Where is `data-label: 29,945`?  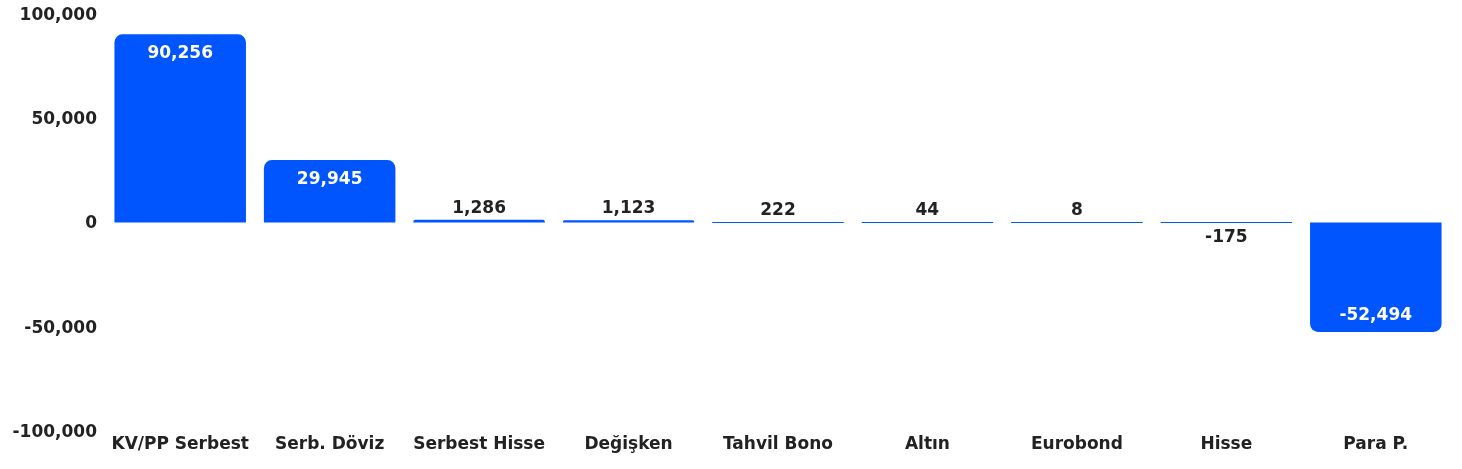 data-label: 29,945 is located at coordinates (329, 178).